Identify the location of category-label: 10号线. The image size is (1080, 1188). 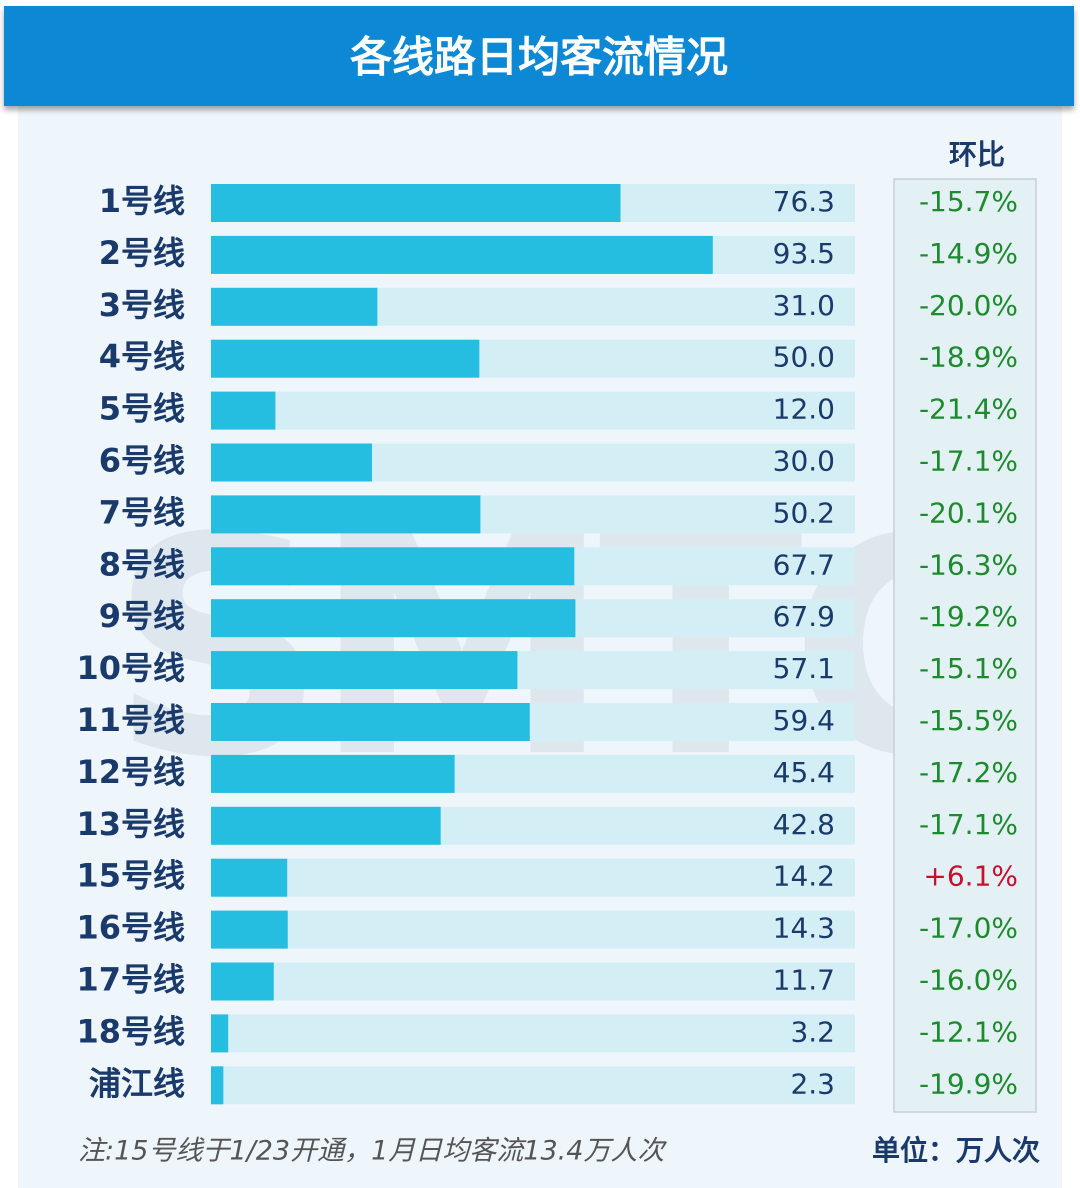
(130, 668).